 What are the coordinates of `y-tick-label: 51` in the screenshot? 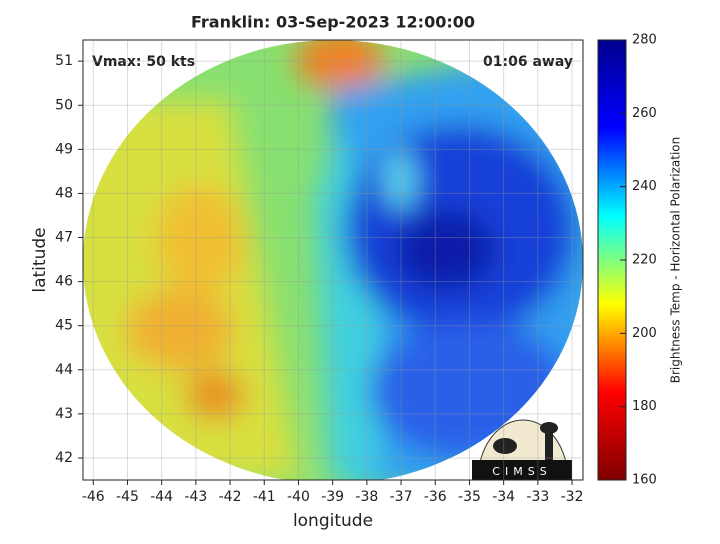 It's located at (64, 61).